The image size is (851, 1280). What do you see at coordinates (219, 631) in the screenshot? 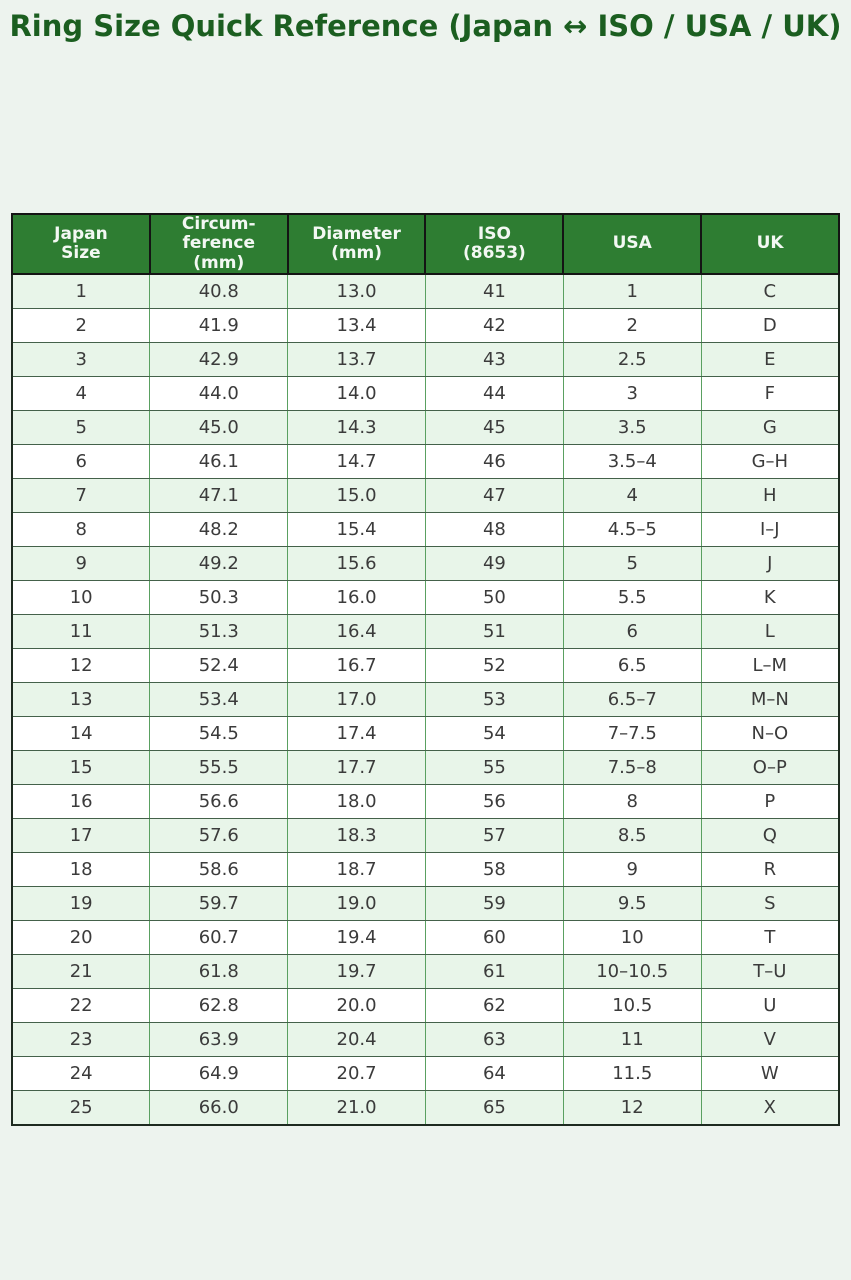
I see `table-cell-circumference-mm: 51.3` at bounding box center [219, 631].